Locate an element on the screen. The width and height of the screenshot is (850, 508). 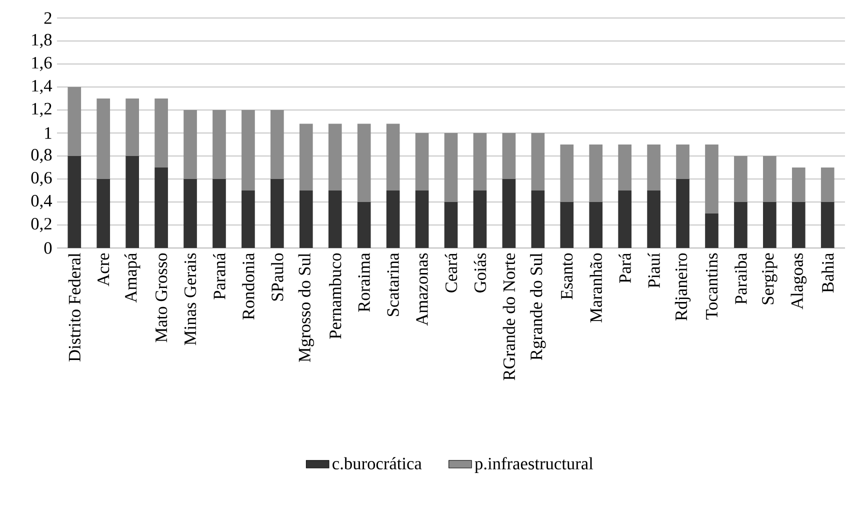
y-tick-label: 1,6 is located at coordinates (42, 64).